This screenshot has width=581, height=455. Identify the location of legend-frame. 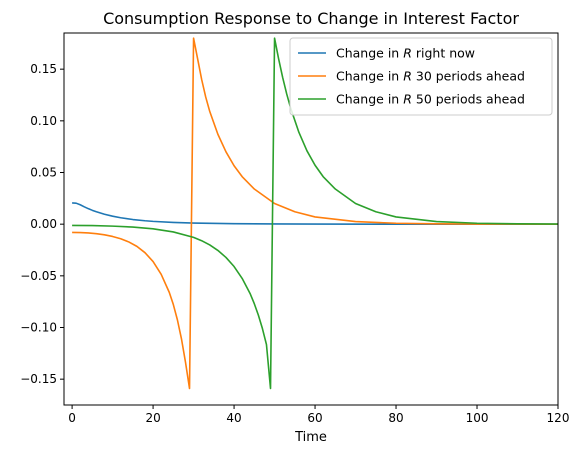
(421, 76).